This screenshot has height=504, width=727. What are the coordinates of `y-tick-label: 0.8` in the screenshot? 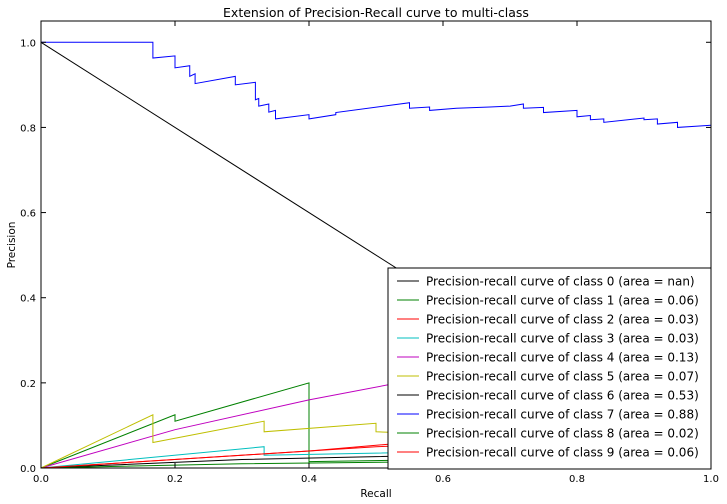 It's located at (28, 128).